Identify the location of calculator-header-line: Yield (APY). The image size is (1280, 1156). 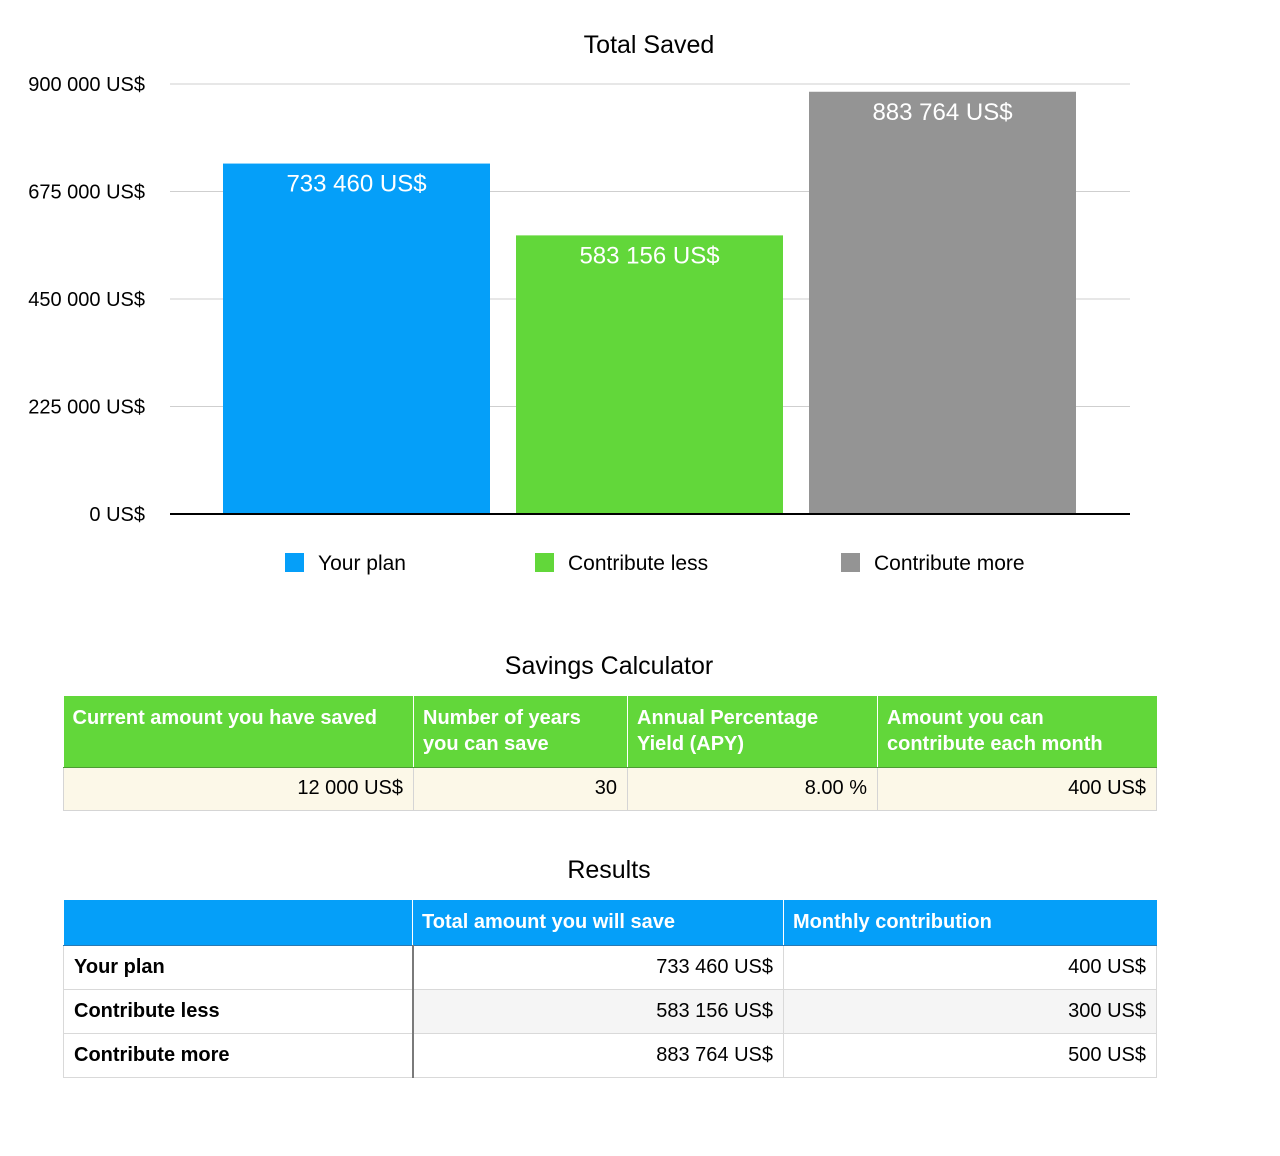
(691, 744).